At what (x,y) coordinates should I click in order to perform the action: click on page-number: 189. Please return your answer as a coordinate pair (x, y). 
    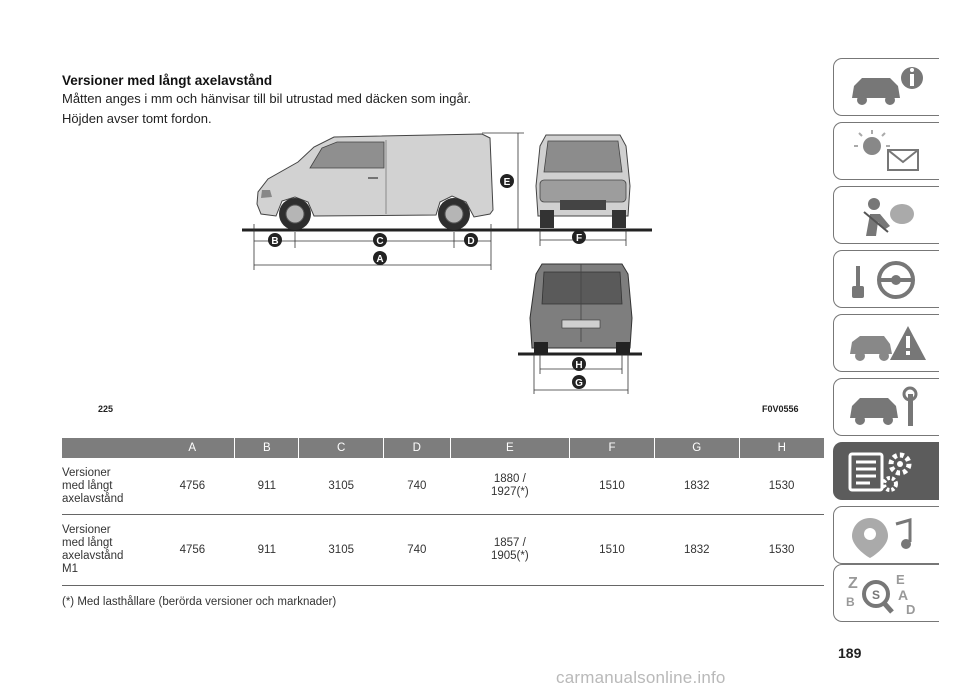
    Looking at the image, I should click on (850, 653).